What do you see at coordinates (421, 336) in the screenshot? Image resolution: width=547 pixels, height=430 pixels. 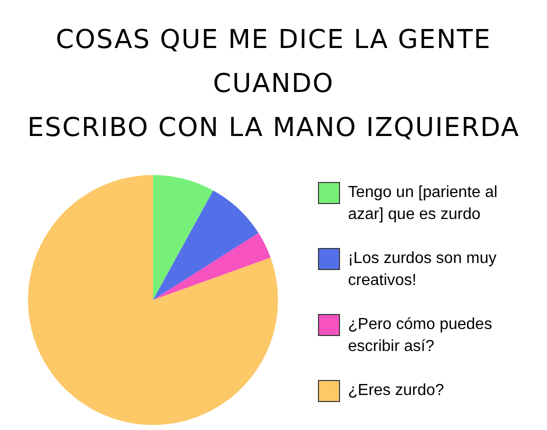 I see `legend-label: ¿Pero cómo puedes escribir así?` at bounding box center [421, 336].